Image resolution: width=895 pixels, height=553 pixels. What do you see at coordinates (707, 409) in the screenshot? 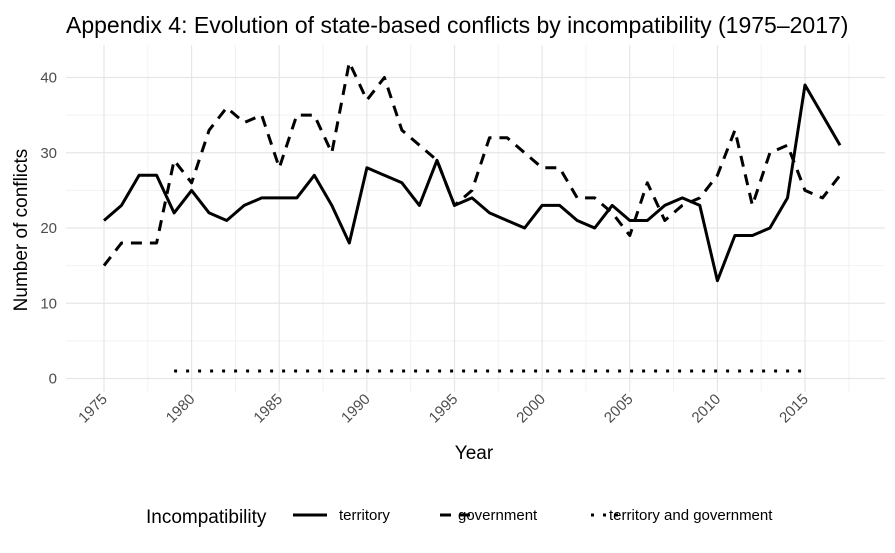
I see `x-tick-label: 2010` at bounding box center [707, 409].